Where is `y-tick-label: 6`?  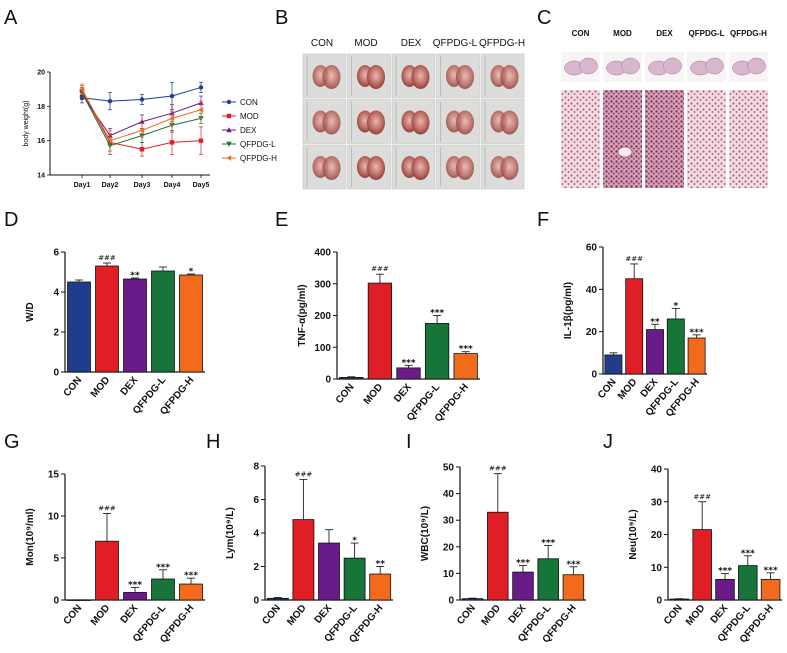 y-tick-label: 6 is located at coordinates (56, 253).